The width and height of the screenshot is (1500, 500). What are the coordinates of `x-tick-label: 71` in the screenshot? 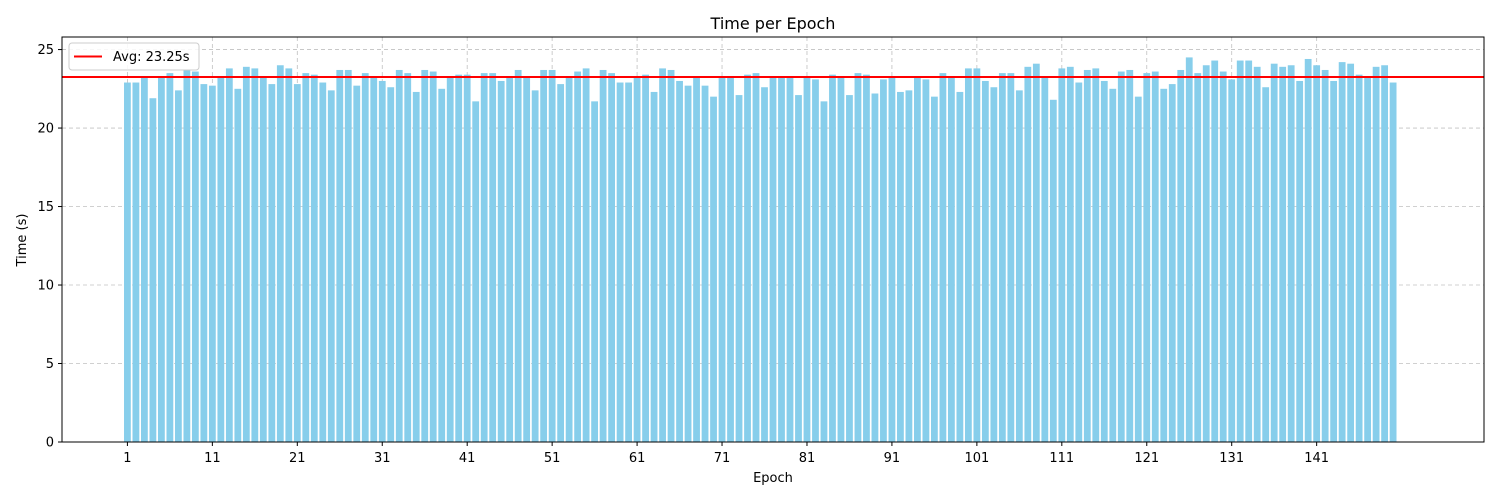 It's located at (722, 458).